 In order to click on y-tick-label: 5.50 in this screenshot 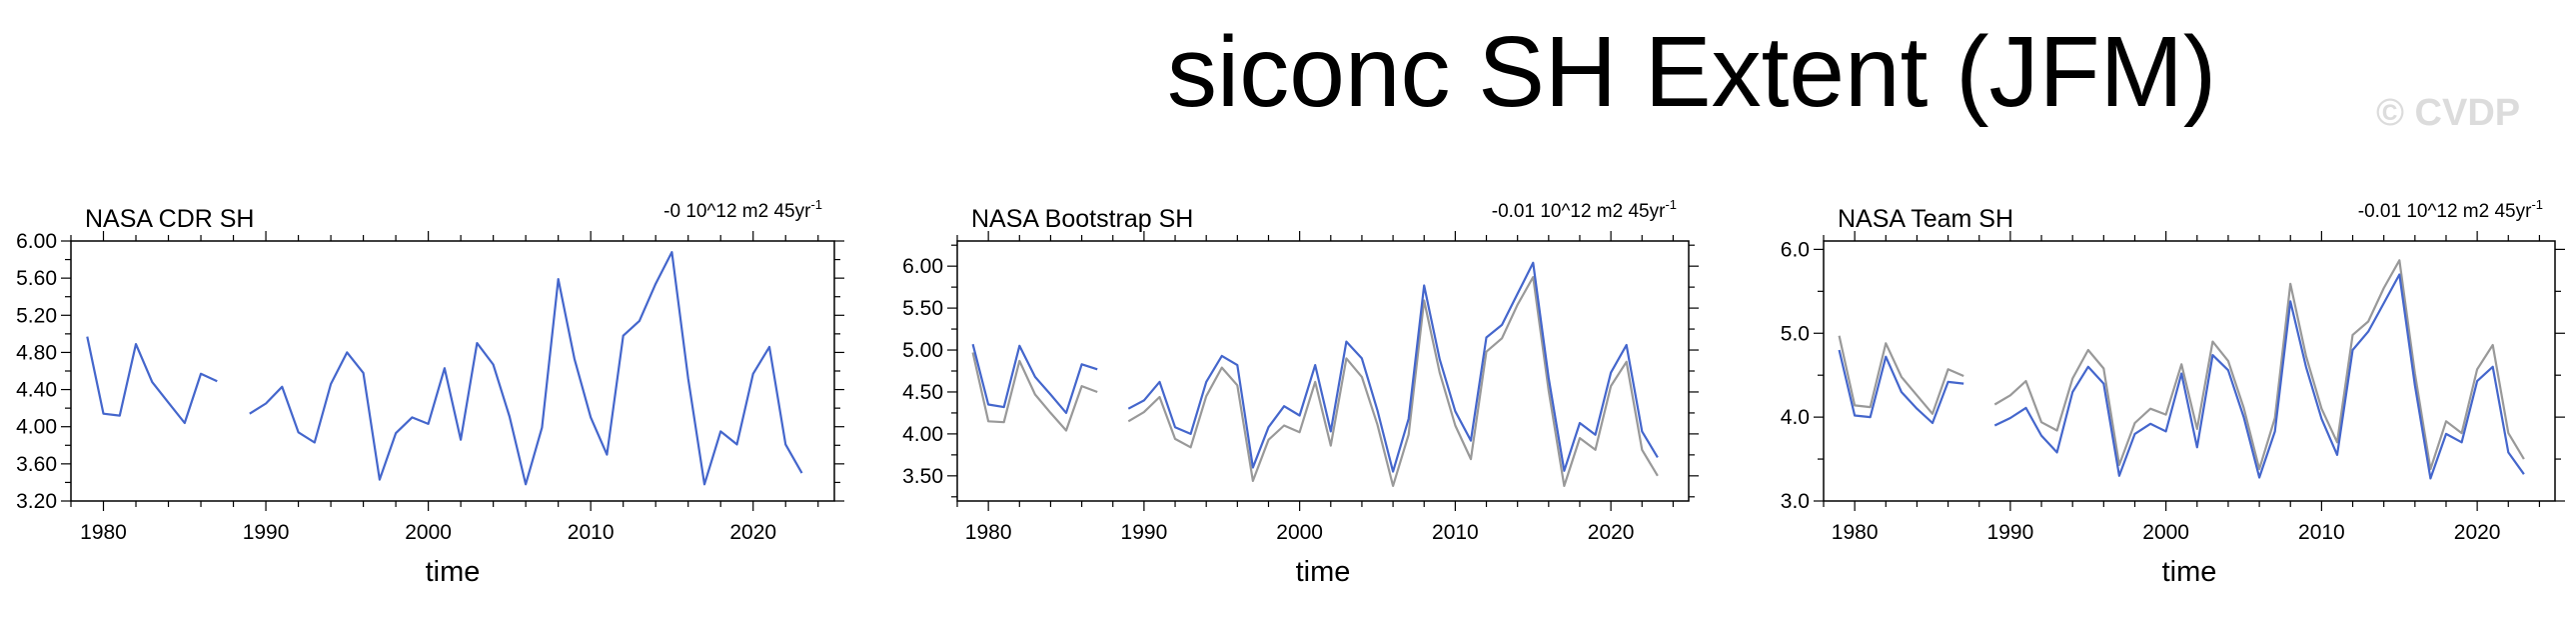, I will do `click(922, 308)`.